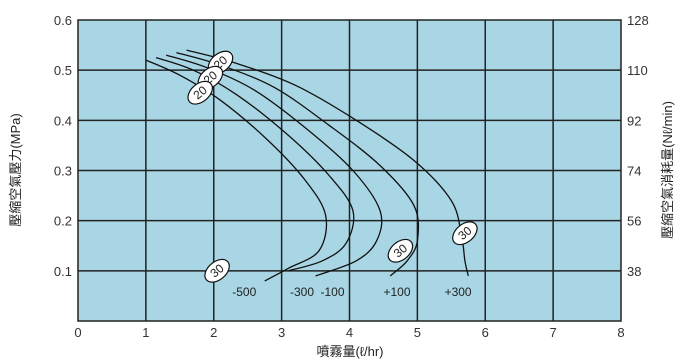 This screenshot has height=361, width=690. Describe the element at coordinates (63, 70) in the screenshot. I see `y-tick-label-left: 0.5` at that location.